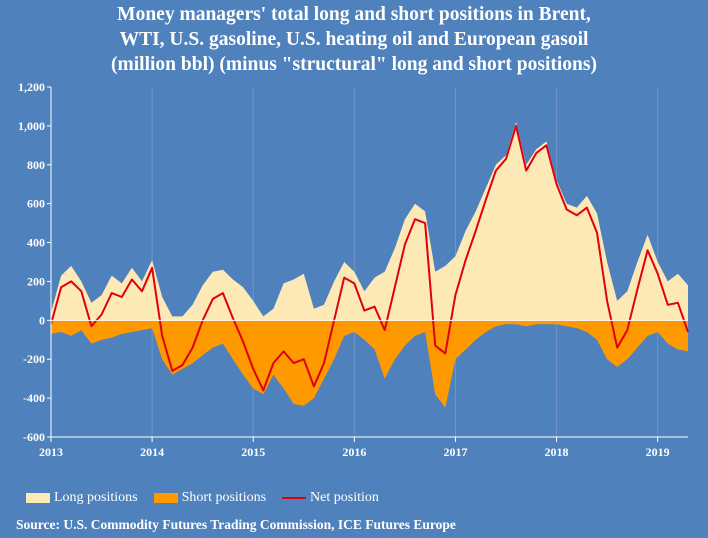 The height and width of the screenshot is (538, 708). Describe the element at coordinates (36, 243) in the screenshot. I see `y-tick-label: 400` at that location.